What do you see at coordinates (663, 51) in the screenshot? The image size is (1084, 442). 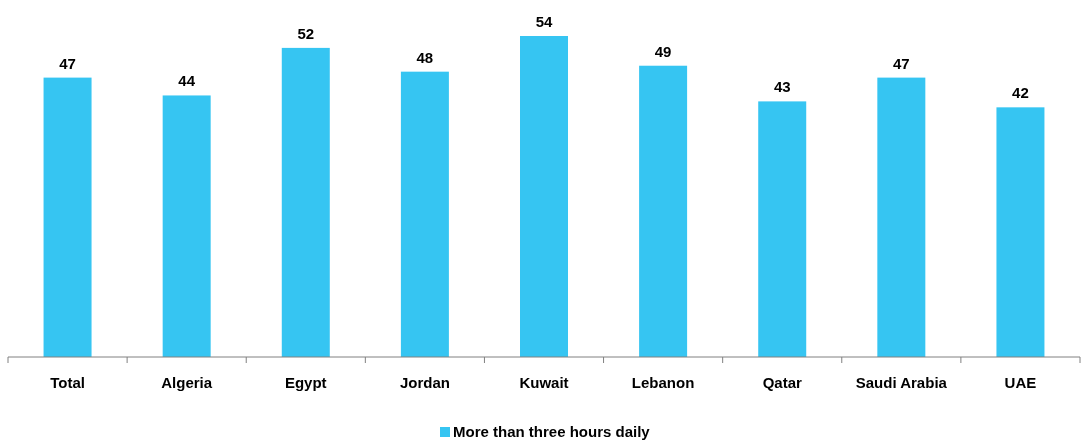 I see `data-label: 49` at bounding box center [663, 51].